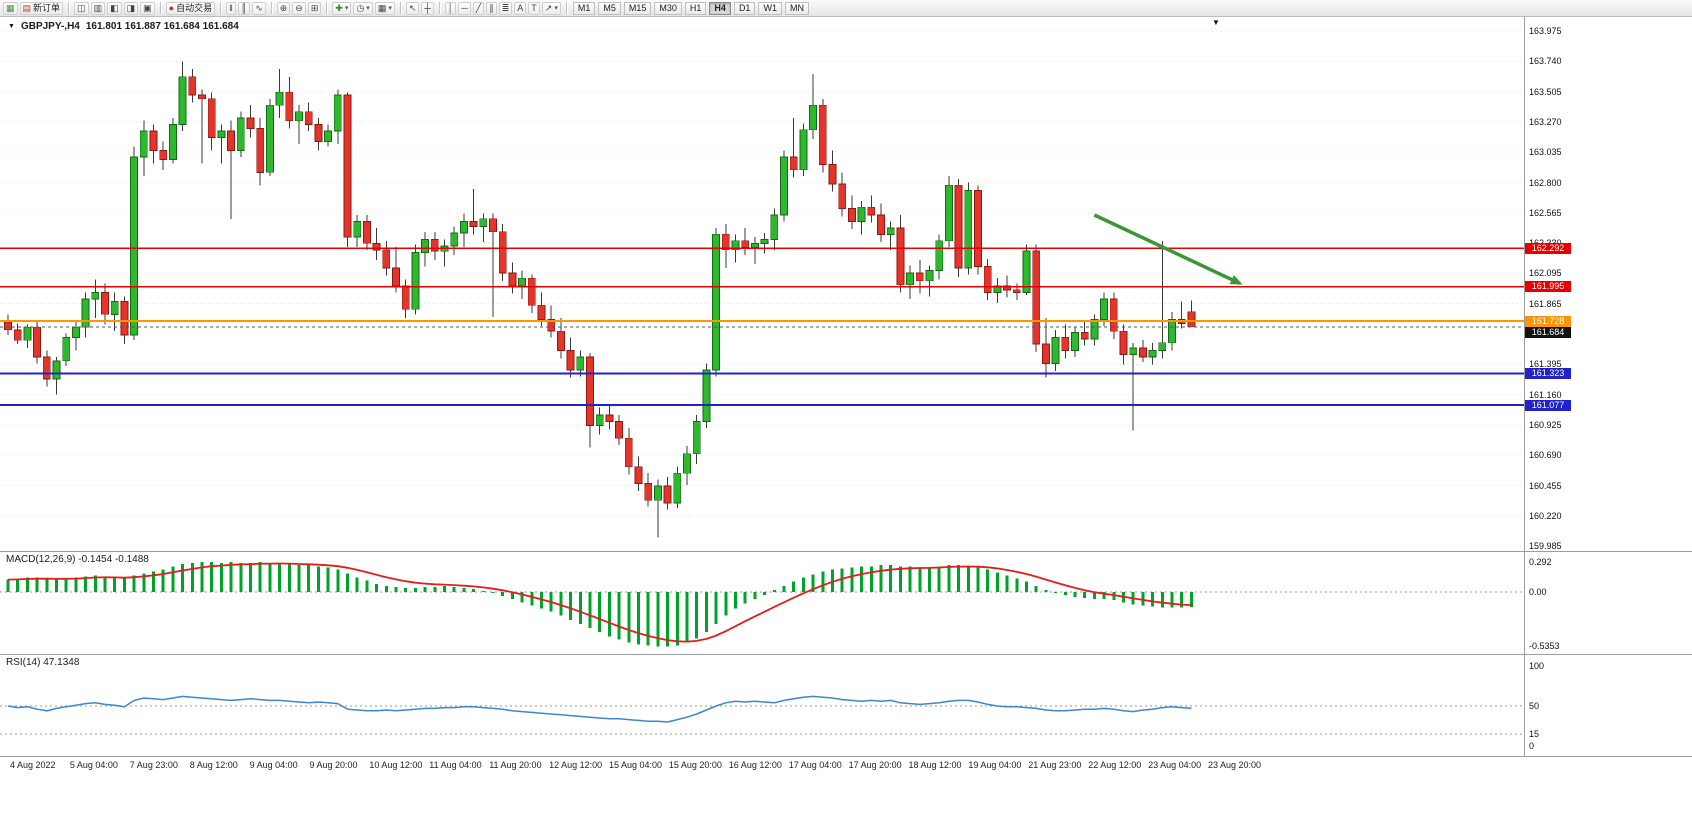 The image size is (1692, 840). Describe the element at coordinates (1545, 91) in the screenshot. I see `price-label: 163.505` at that location.